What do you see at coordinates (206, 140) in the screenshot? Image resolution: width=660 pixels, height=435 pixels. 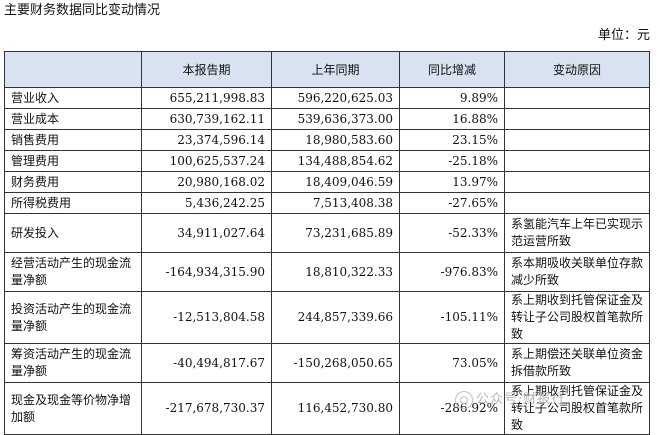 I see `current-value: 23,374,596.14` at bounding box center [206, 140].